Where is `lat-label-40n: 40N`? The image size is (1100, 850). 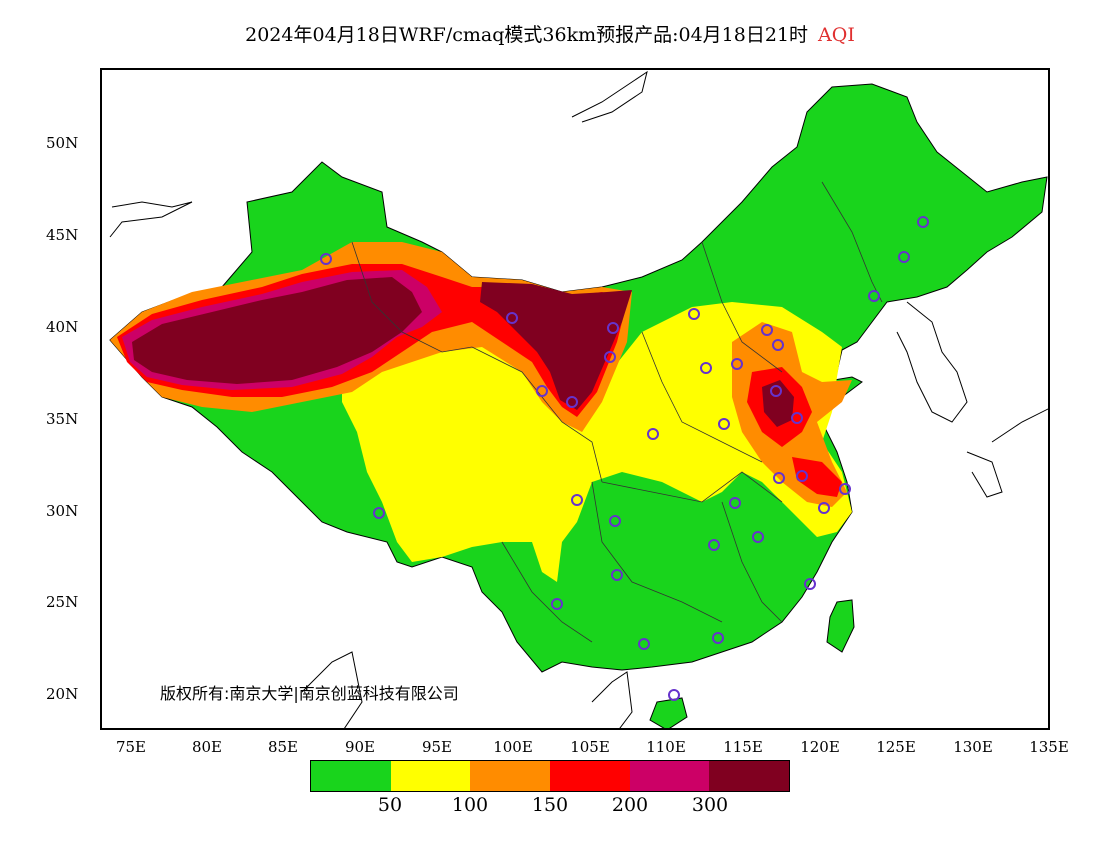
lat-label-40n: 40N is located at coordinates (62, 327).